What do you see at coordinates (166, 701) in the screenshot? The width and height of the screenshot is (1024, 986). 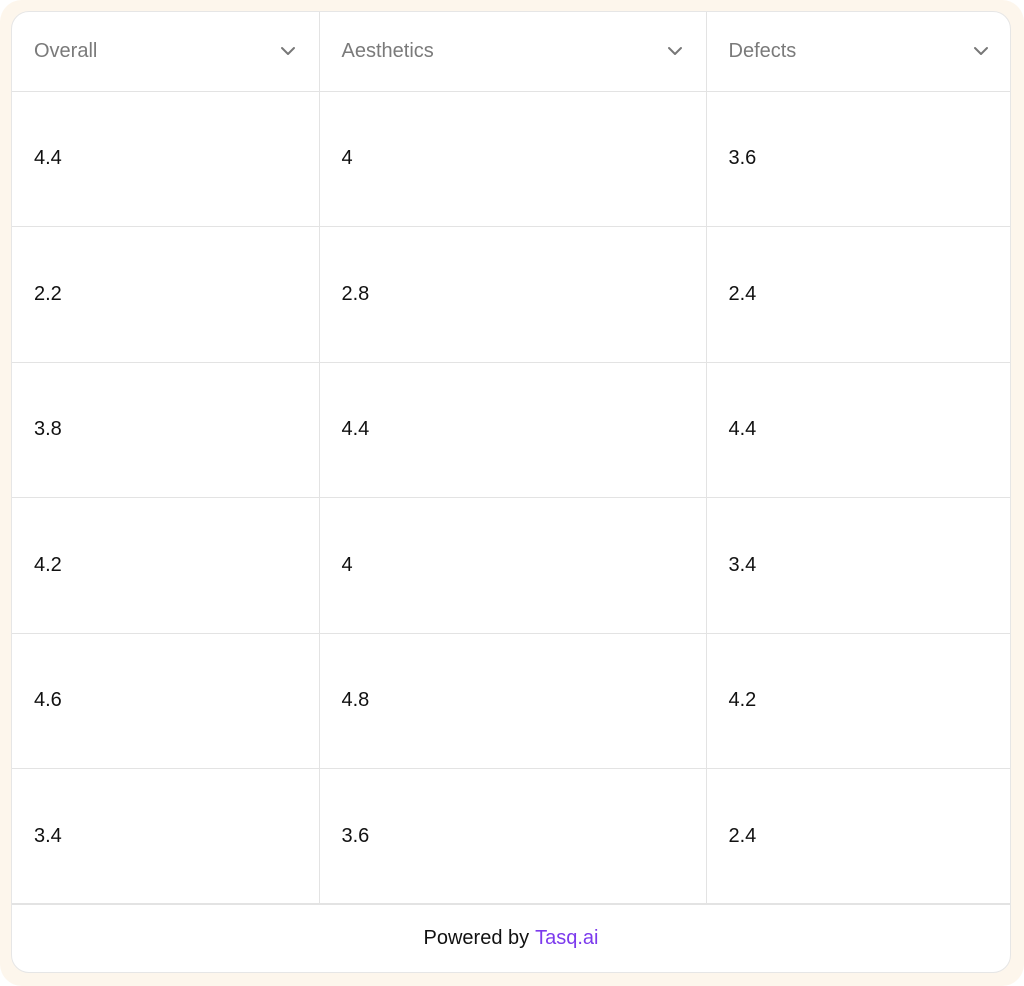 I see `table-cell: 4.6` at bounding box center [166, 701].